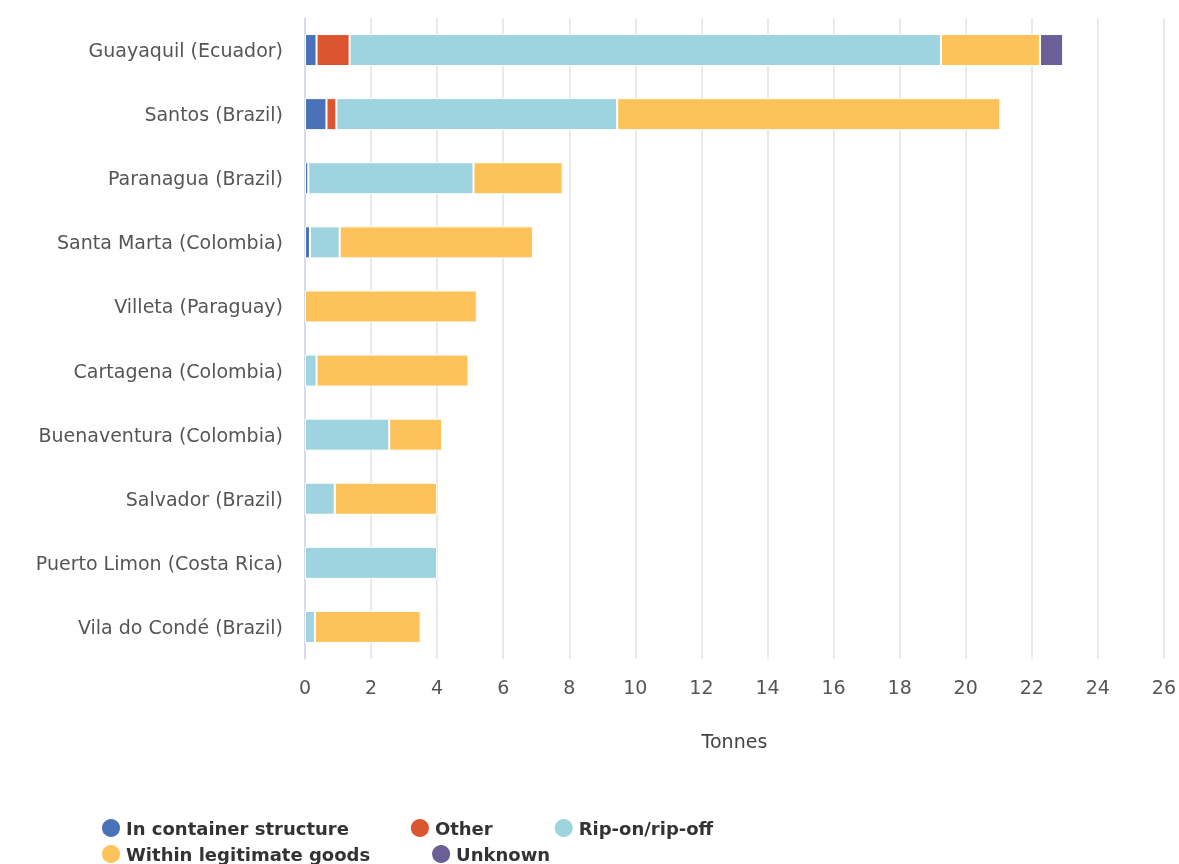 This screenshot has height=864, width=1179. Describe the element at coordinates (371, 686) in the screenshot. I see `x-tick-label: 2` at that location.